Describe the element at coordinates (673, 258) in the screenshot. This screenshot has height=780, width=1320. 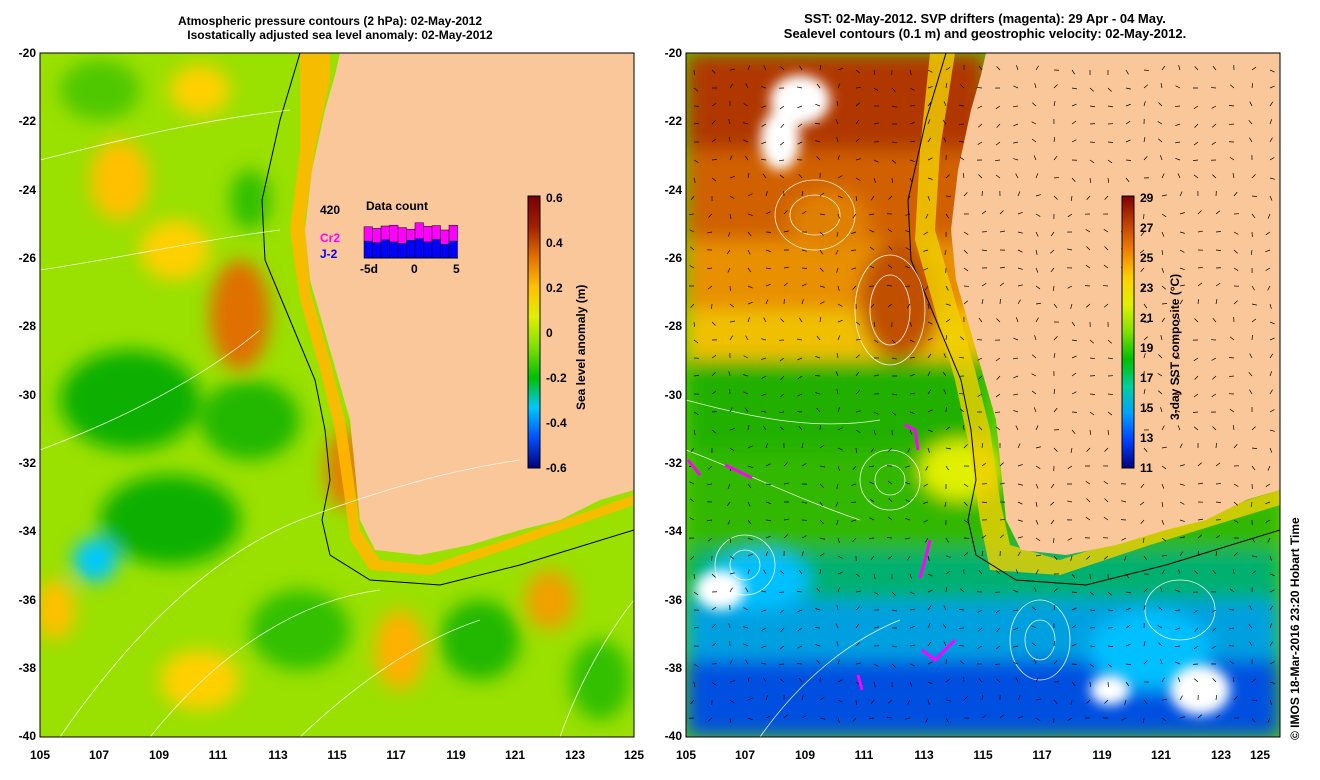
I see `right-y-tick: -26` at that location.